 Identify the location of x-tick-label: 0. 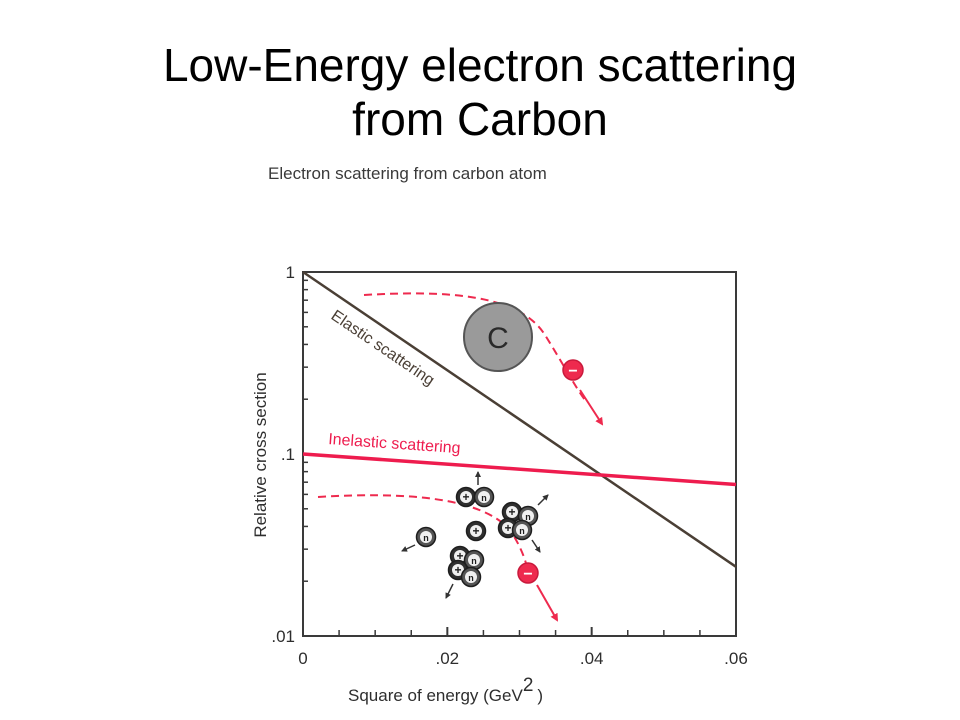
(302, 658).